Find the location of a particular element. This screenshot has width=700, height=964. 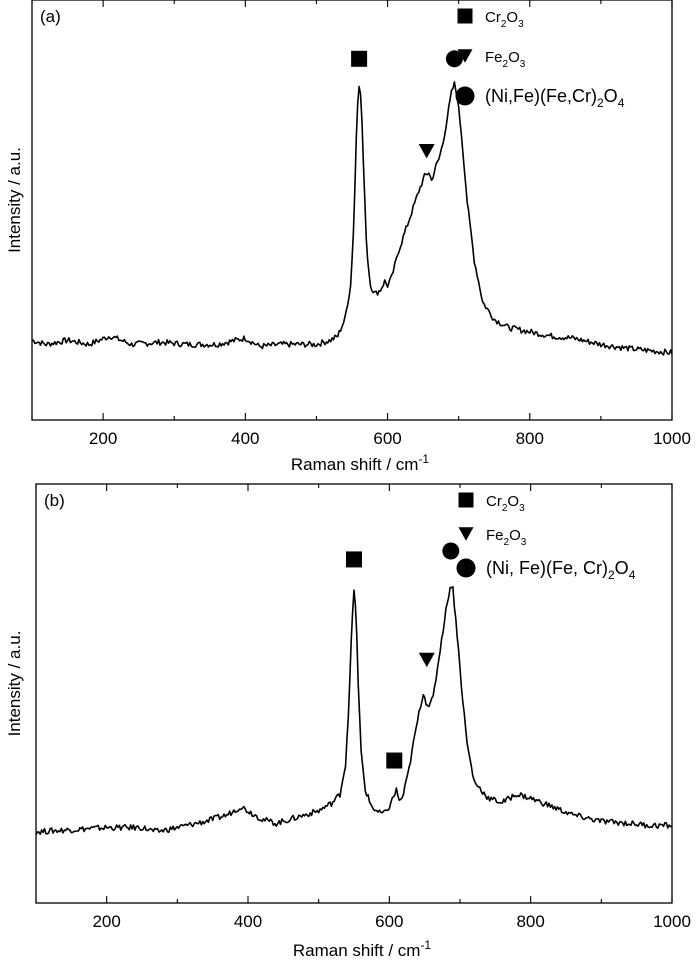

legend-label: (Ni, Fe)(Fe, Cr)2O4 is located at coordinates (561, 570).